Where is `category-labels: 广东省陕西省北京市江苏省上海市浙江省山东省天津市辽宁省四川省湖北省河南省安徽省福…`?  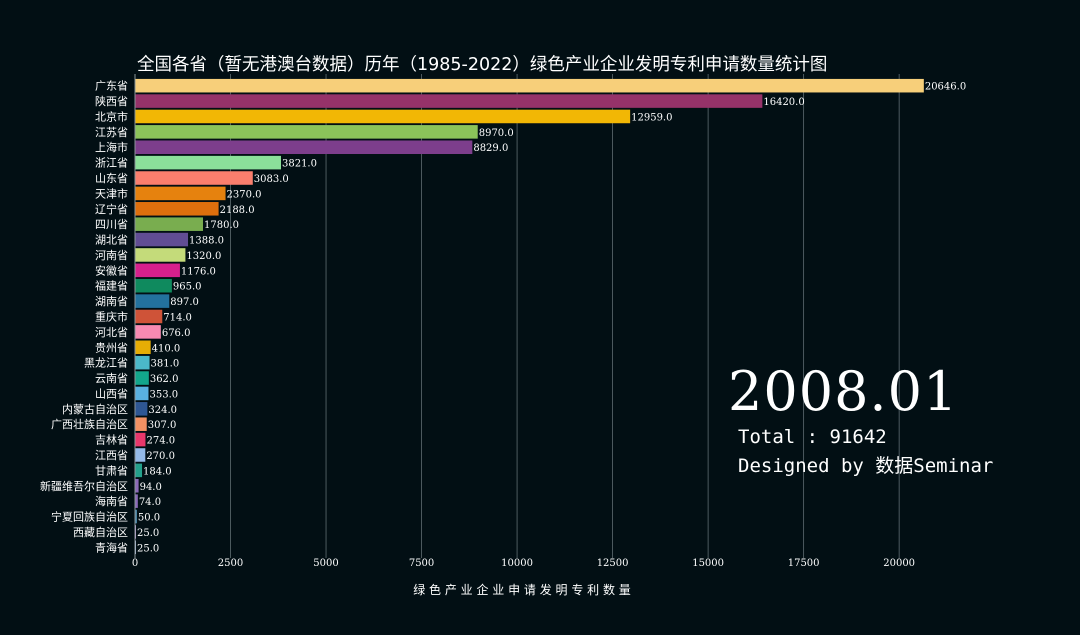 category-labels: 广东省陕西省北京市江苏省上海市浙江省山东省天津市辽宁省四川省湖北省河南省安徽省福… is located at coordinates (84, 317).